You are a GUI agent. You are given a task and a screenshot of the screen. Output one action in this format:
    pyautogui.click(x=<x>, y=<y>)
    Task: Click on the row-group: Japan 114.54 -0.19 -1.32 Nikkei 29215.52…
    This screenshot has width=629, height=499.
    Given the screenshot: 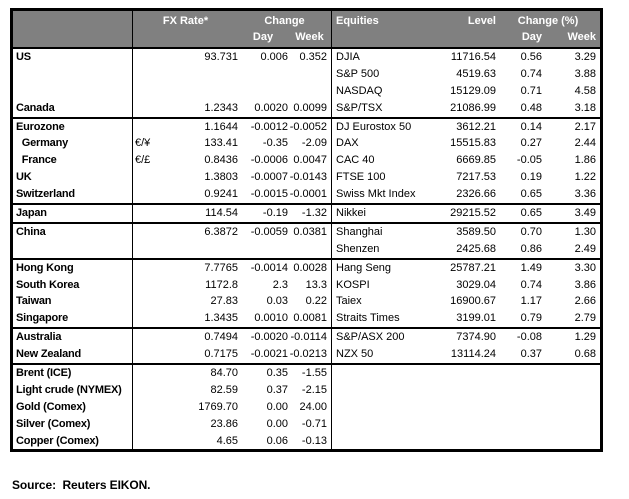 What is the action you would take?
    pyautogui.click(x=306, y=214)
    